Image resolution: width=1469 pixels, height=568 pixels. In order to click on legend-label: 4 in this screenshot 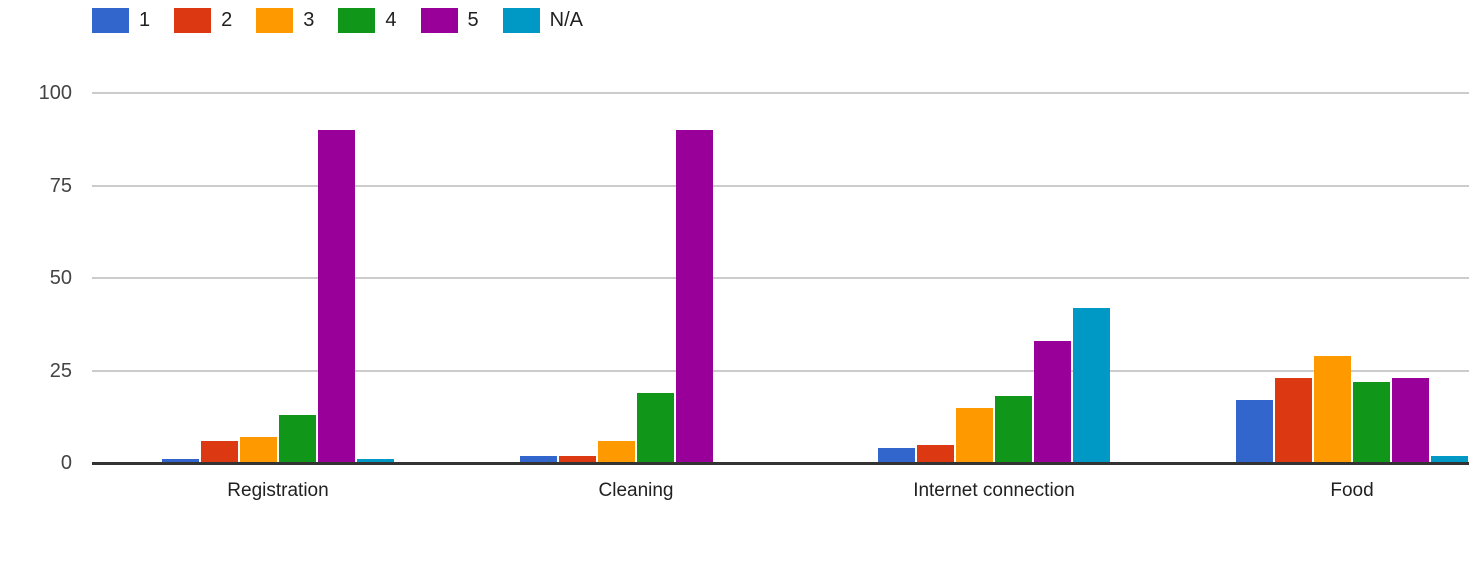, I will do `click(391, 20)`.